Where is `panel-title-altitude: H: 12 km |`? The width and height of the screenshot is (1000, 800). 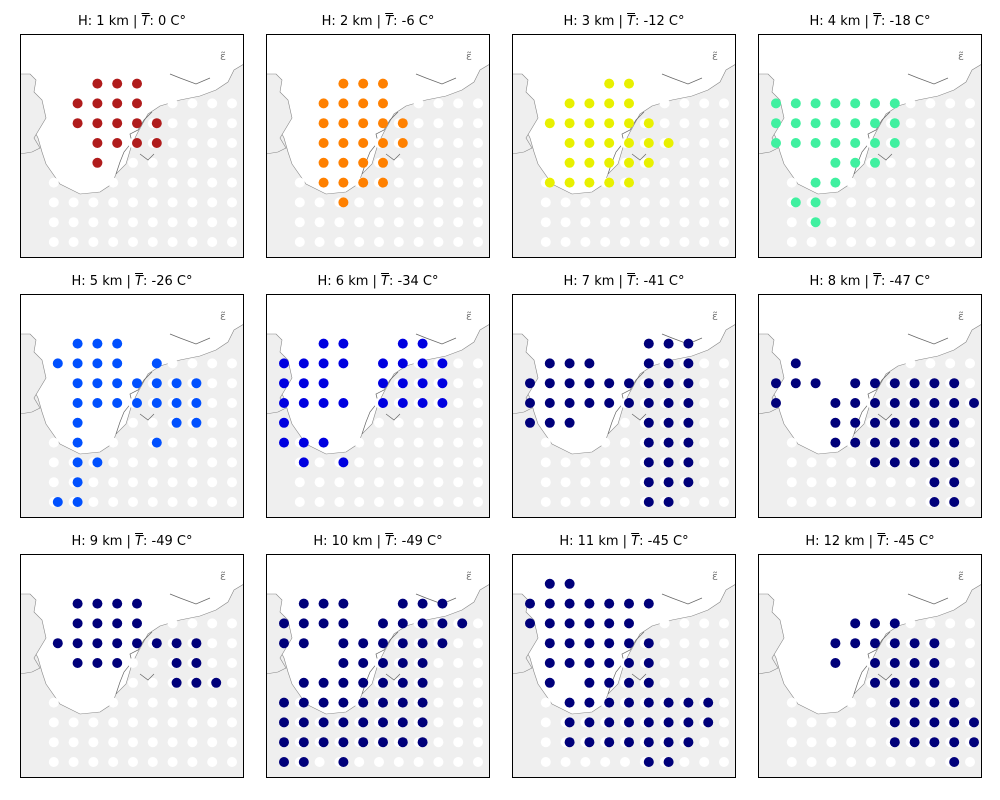
panel-title-altitude: H: 12 km | is located at coordinates (841, 541).